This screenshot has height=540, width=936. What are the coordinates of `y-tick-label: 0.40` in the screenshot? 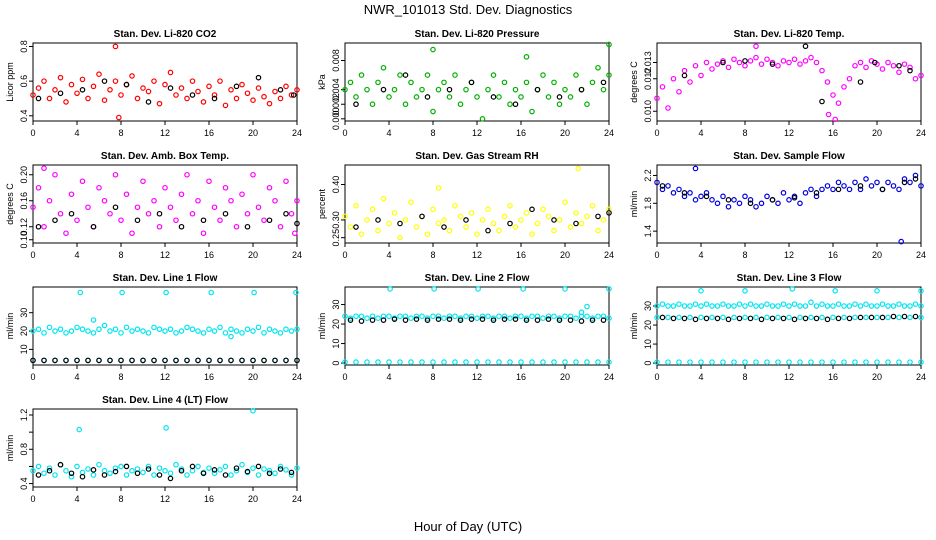 It's located at (336, 185).